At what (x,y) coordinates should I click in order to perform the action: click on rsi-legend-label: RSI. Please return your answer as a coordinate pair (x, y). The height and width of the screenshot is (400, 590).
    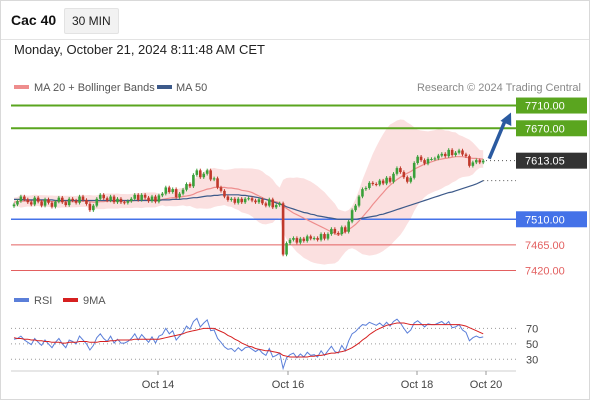
    Looking at the image, I should click on (43, 301).